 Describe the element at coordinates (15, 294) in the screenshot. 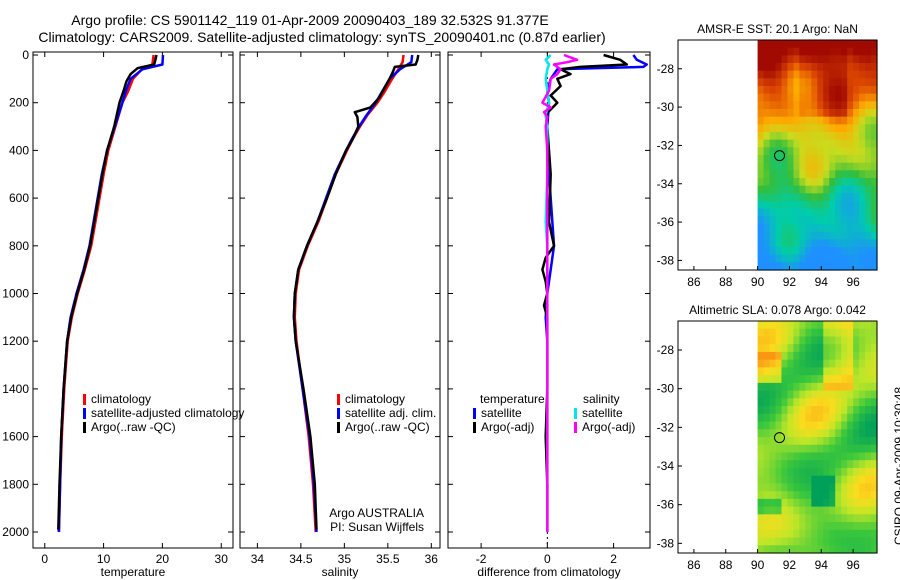

I see `temperature-ytick-label: 1000` at that location.